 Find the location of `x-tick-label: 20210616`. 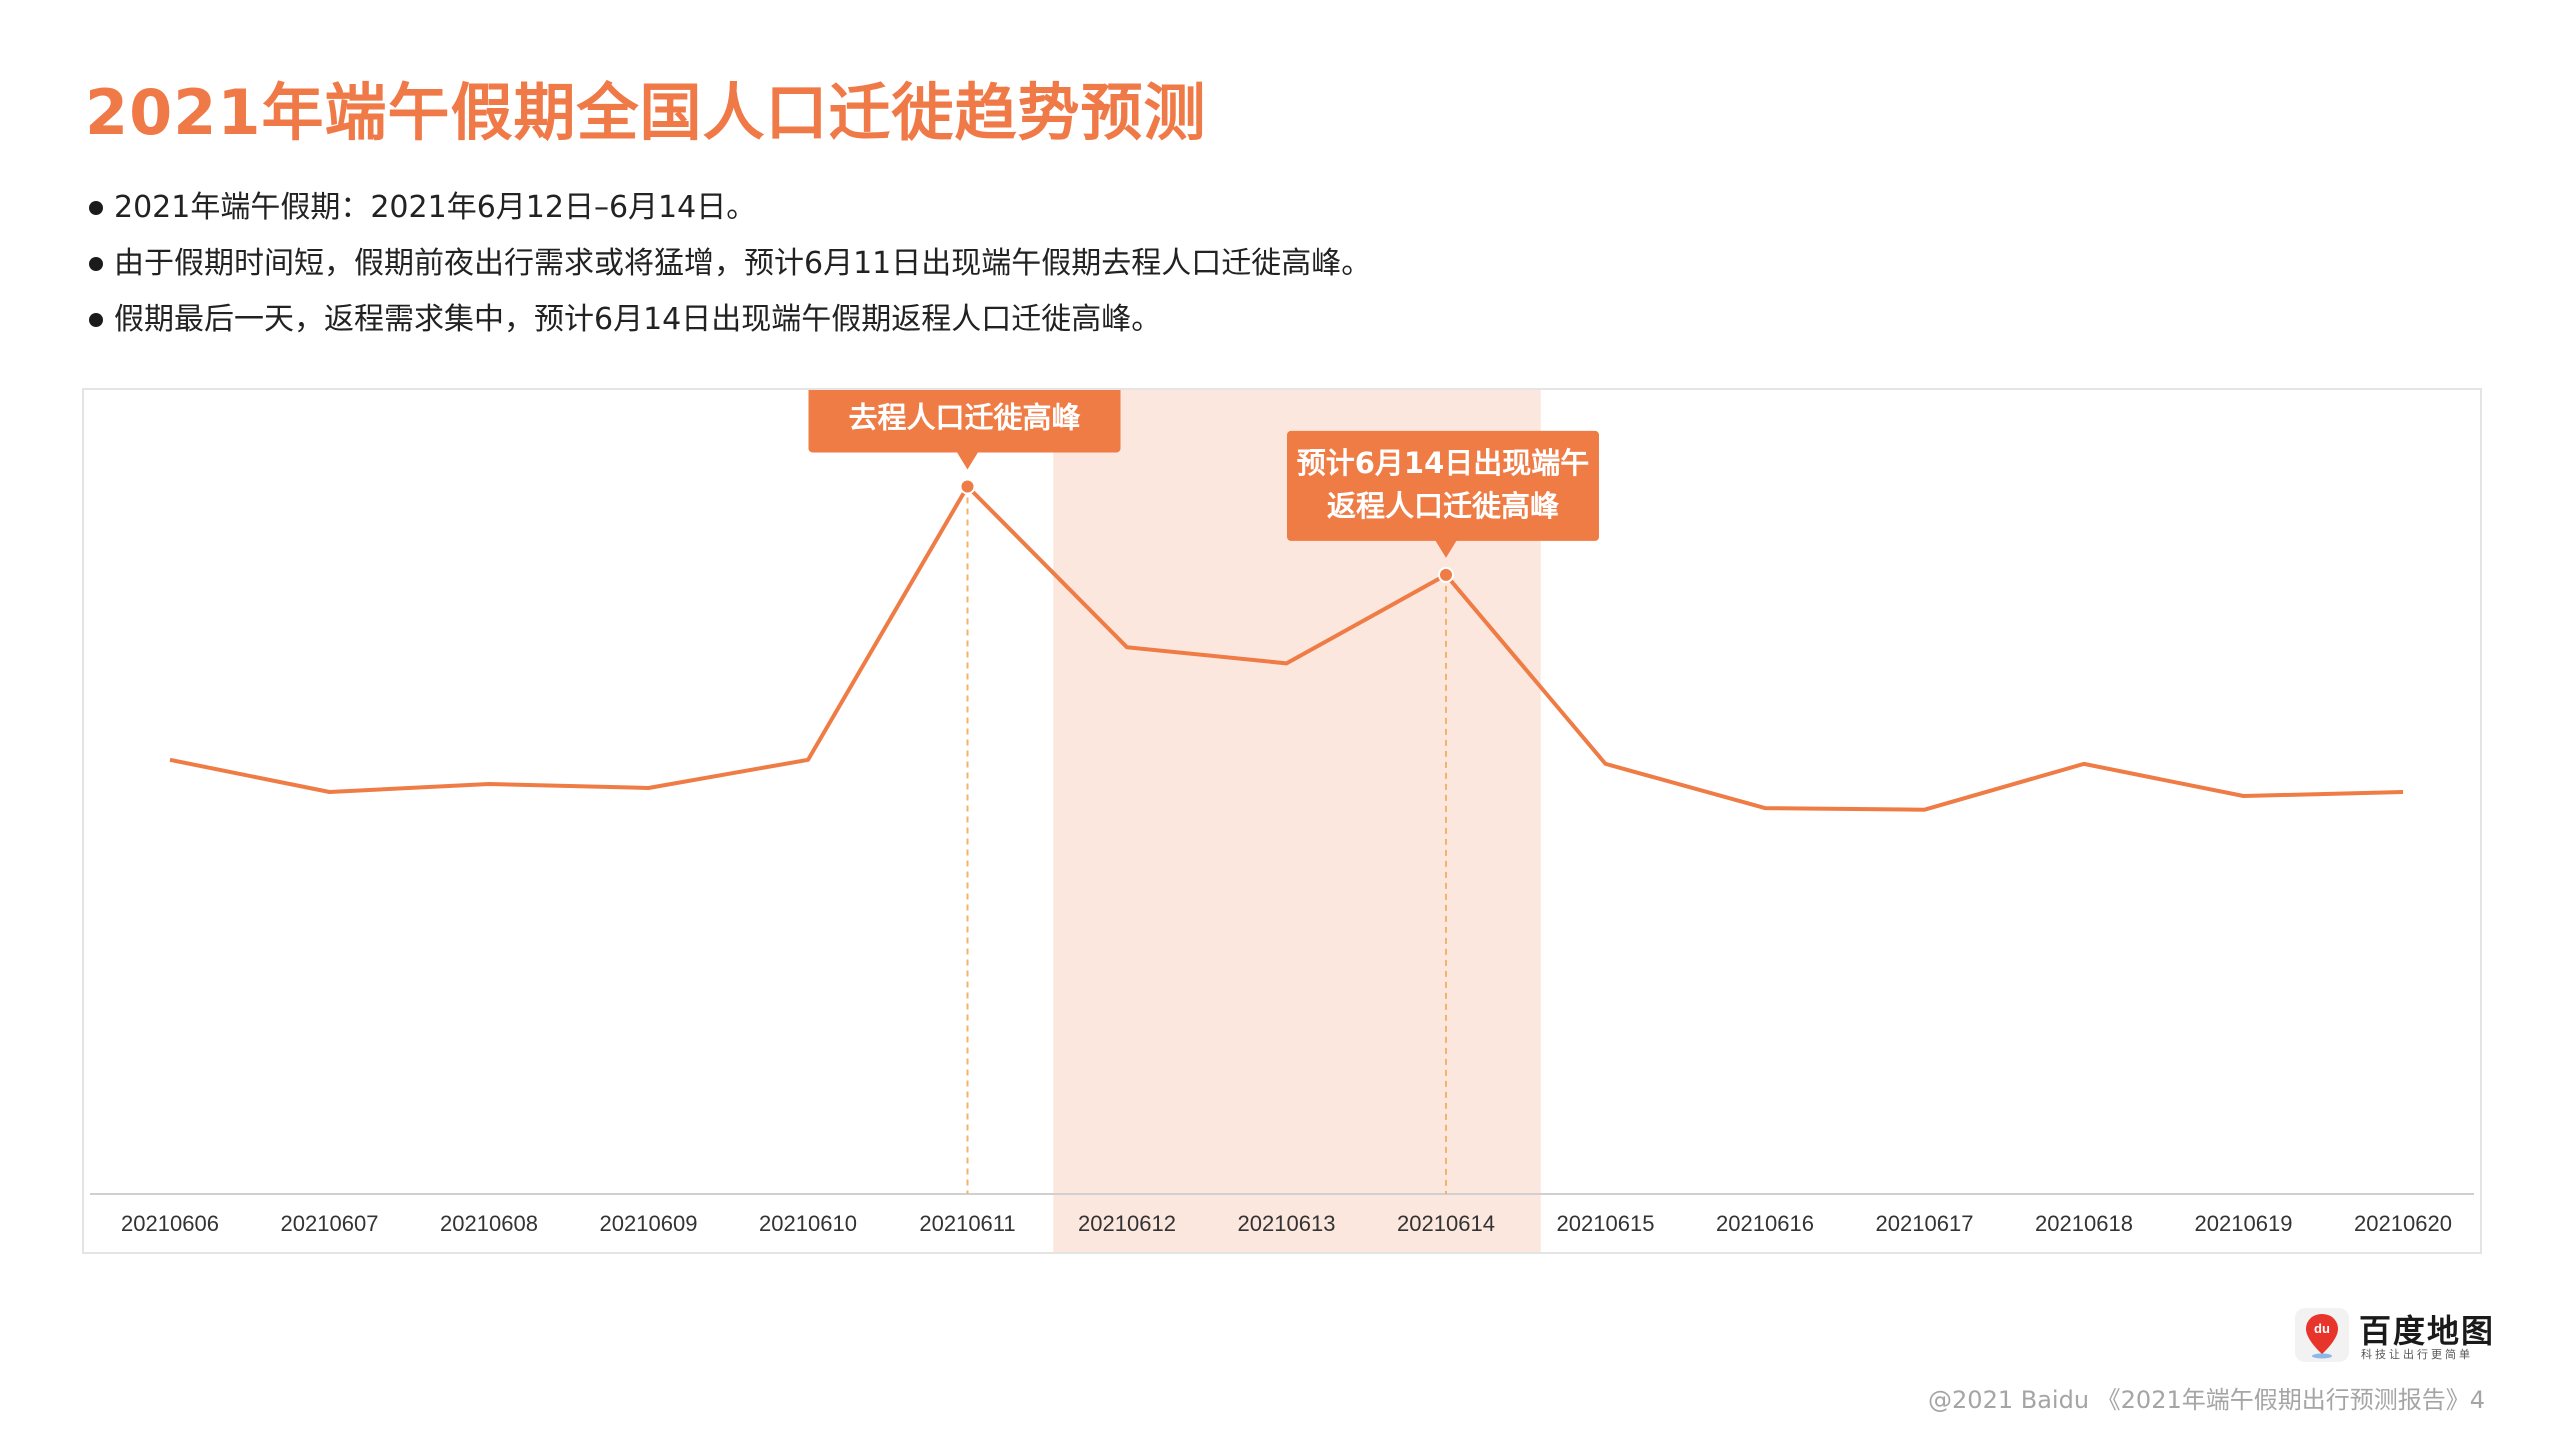

x-tick-label: 20210616 is located at coordinates (1765, 1223).